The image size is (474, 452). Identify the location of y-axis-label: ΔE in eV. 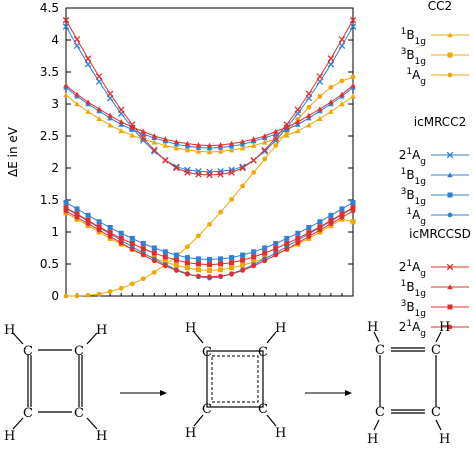
(13, 151).